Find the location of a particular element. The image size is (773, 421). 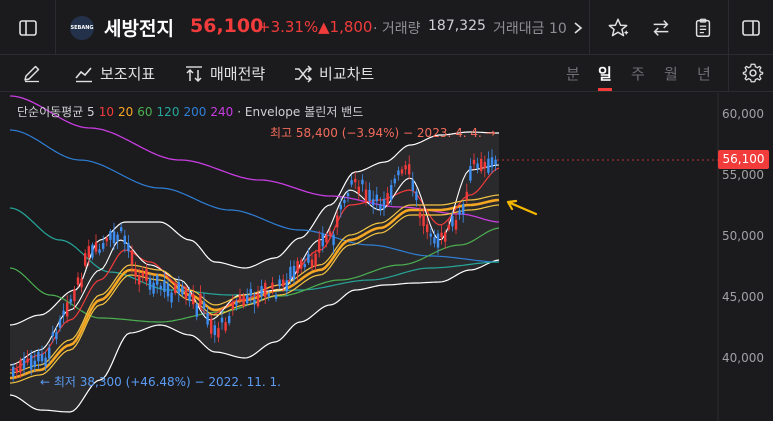

company-logo: SEBANG is located at coordinates (82, 28).